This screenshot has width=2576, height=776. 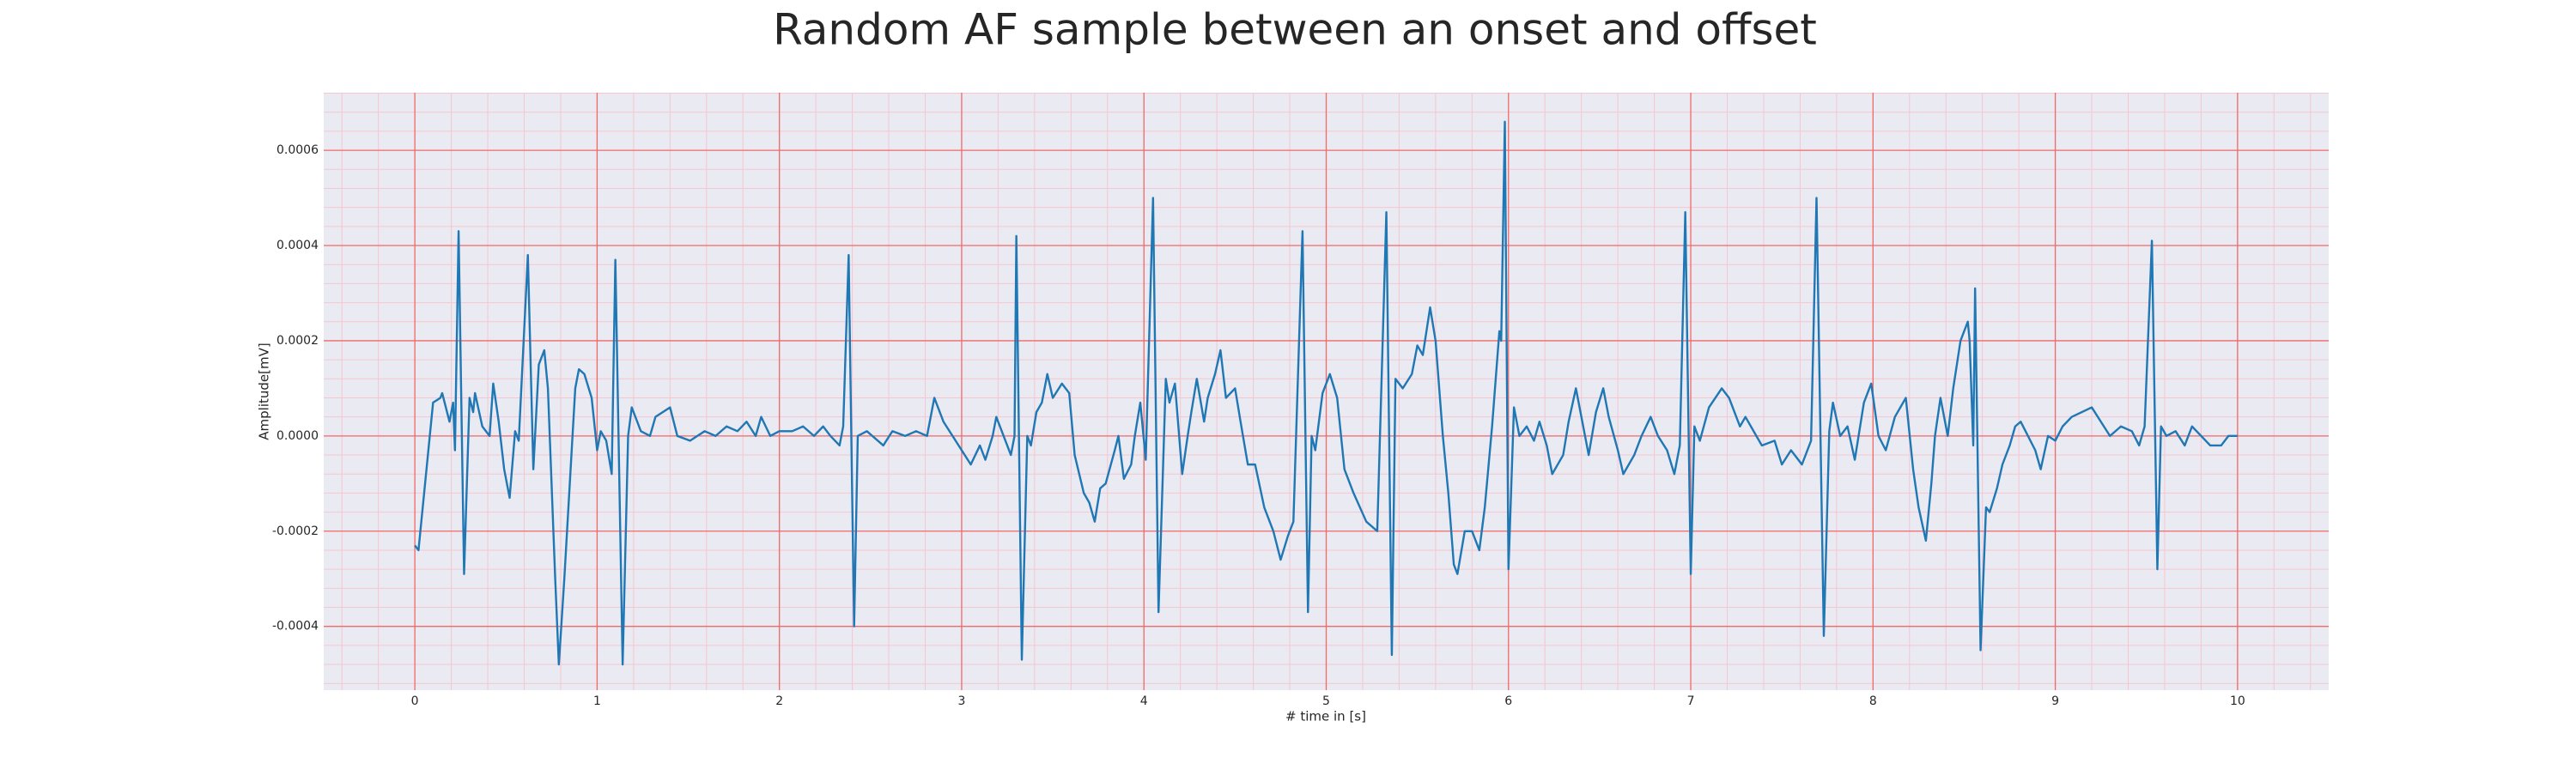 What do you see at coordinates (1508, 701) in the screenshot?
I see `x-tick-label: 6` at bounding box center [1508, 701].